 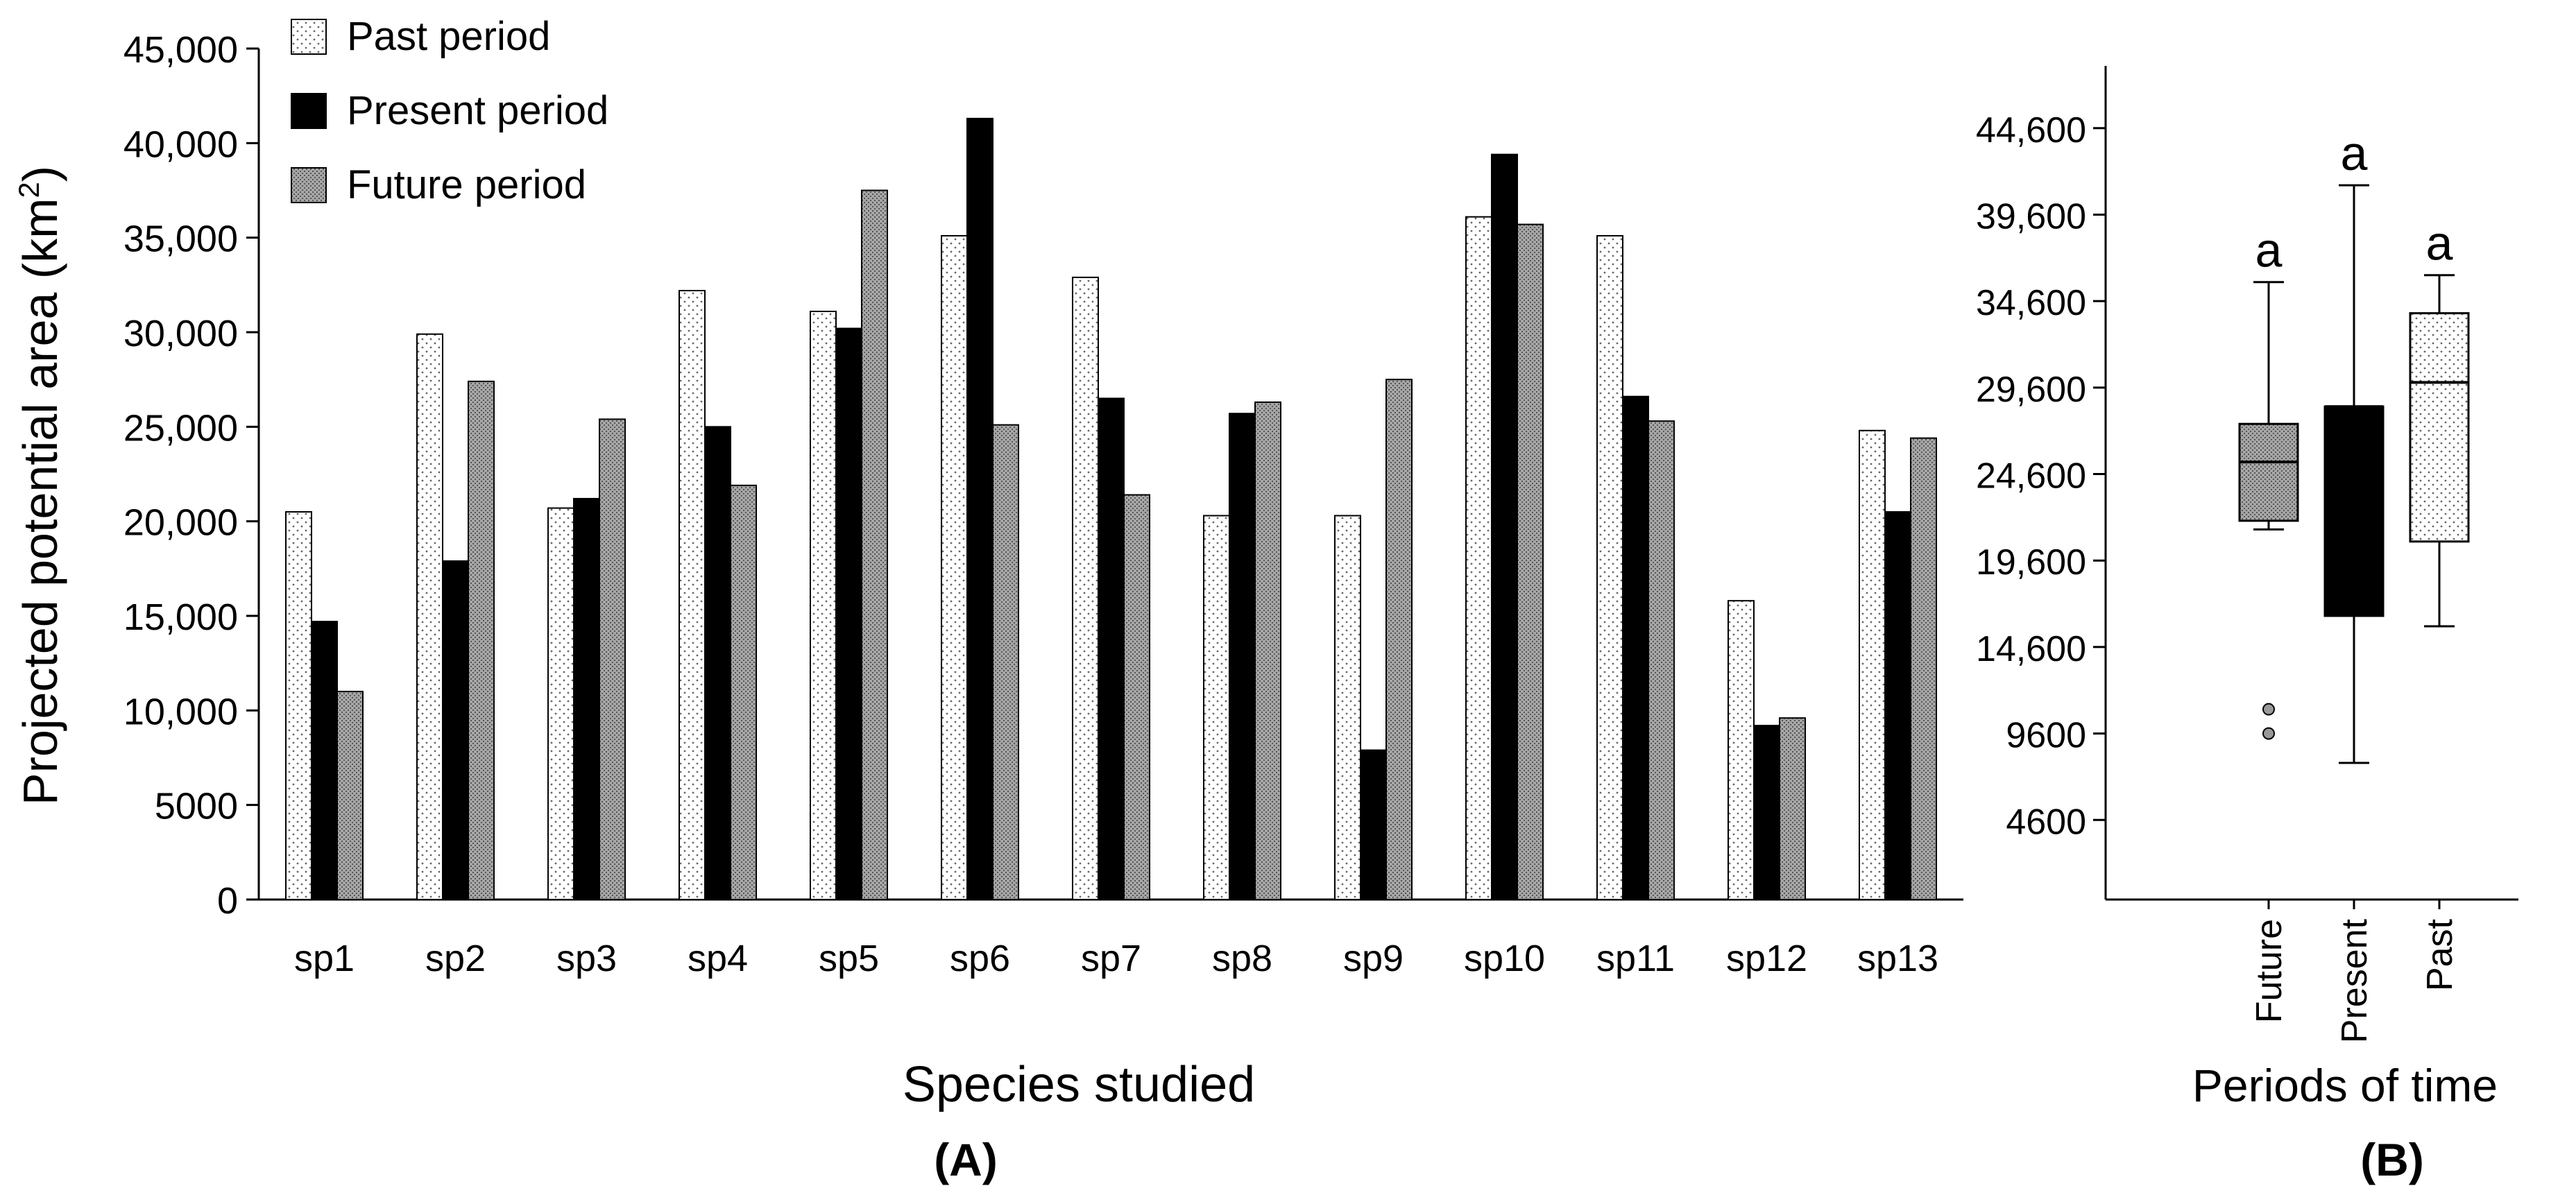 I want to click on legend-label-future: Future period, so click(x=466, y=184).